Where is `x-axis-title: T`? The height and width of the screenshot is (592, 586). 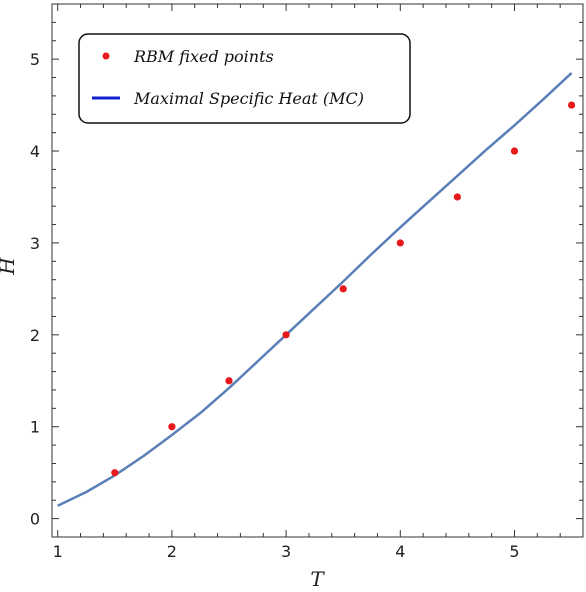 x-axis-title: T is located at coordinates (317, 579).